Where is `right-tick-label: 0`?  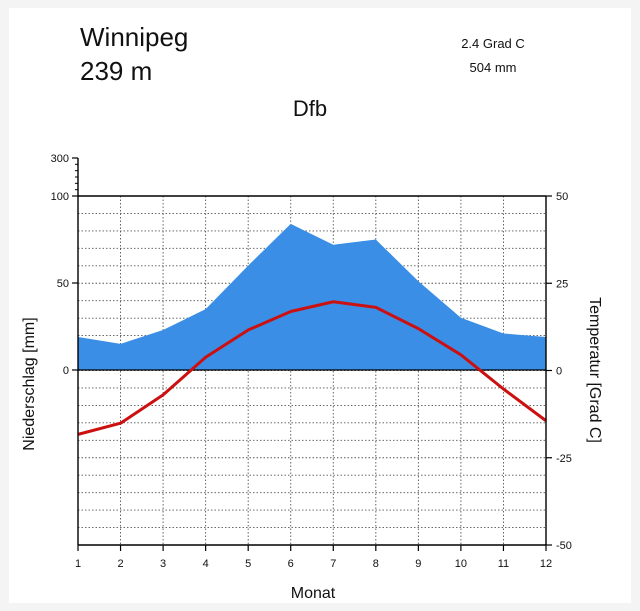 right-tick-label: 0 is located at coordinates (559, 372).